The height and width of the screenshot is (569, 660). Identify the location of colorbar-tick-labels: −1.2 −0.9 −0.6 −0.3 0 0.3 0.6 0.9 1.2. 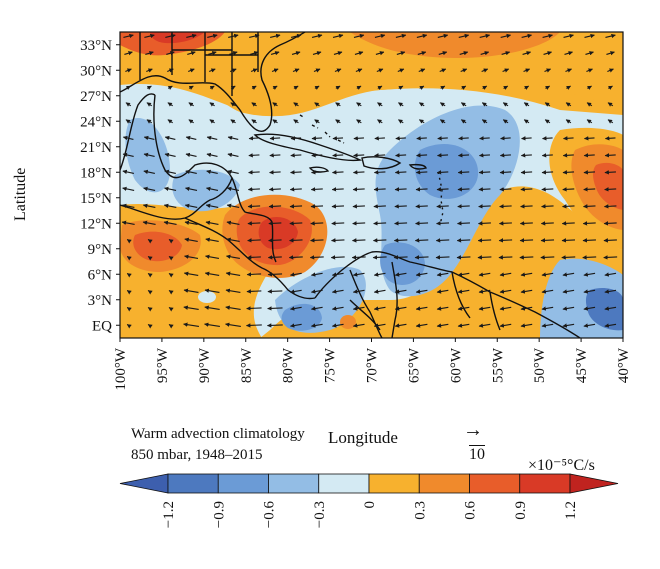
(370, 515).